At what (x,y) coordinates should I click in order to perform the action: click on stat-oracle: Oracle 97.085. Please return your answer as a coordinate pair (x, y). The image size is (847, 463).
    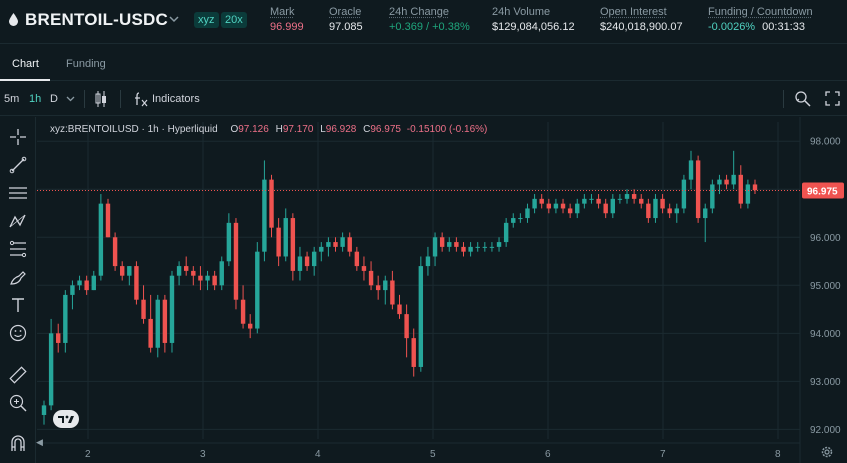
    Looking at the image, I should click on (346, 19).